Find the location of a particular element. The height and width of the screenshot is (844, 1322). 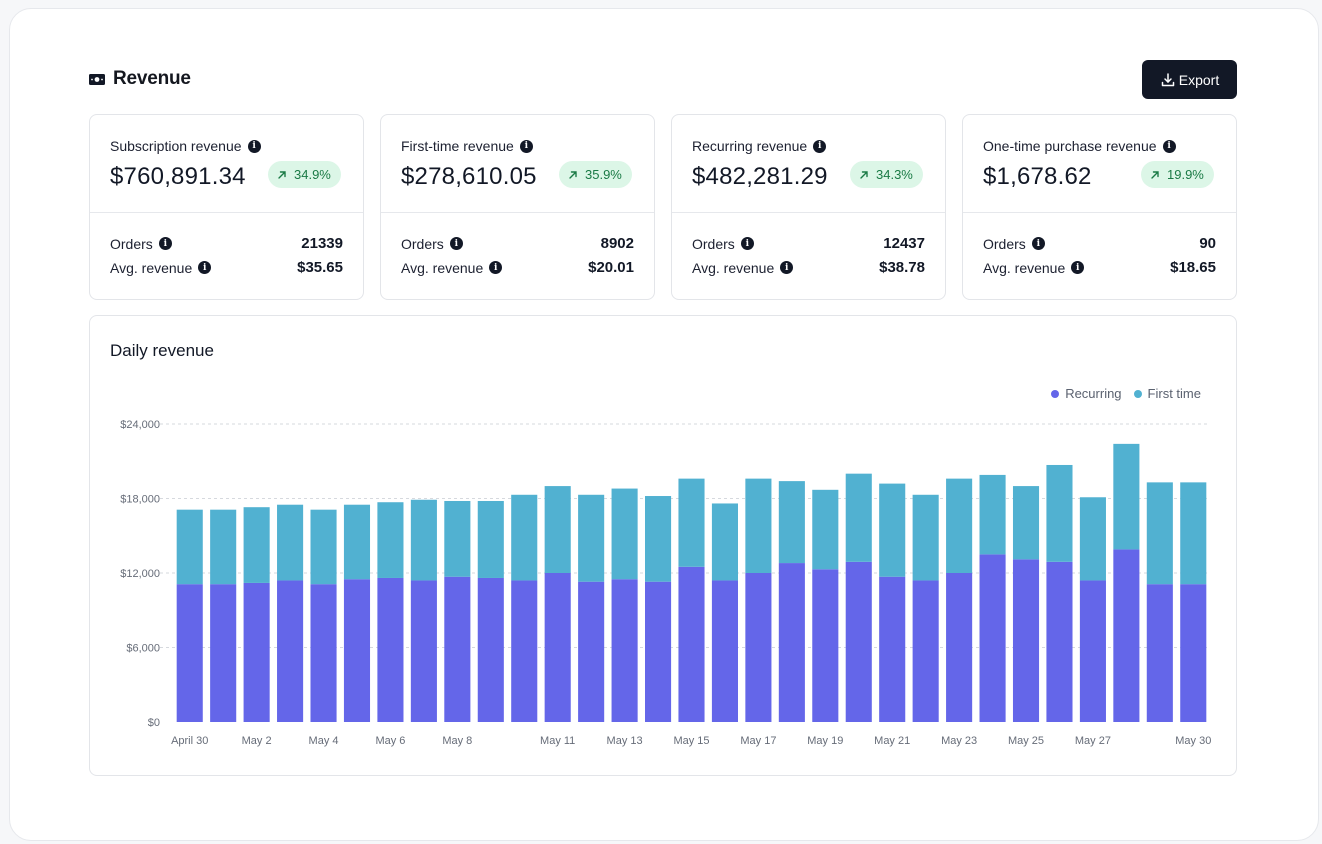

card-value: $482,281.29 is located at coordinates (760, 176).